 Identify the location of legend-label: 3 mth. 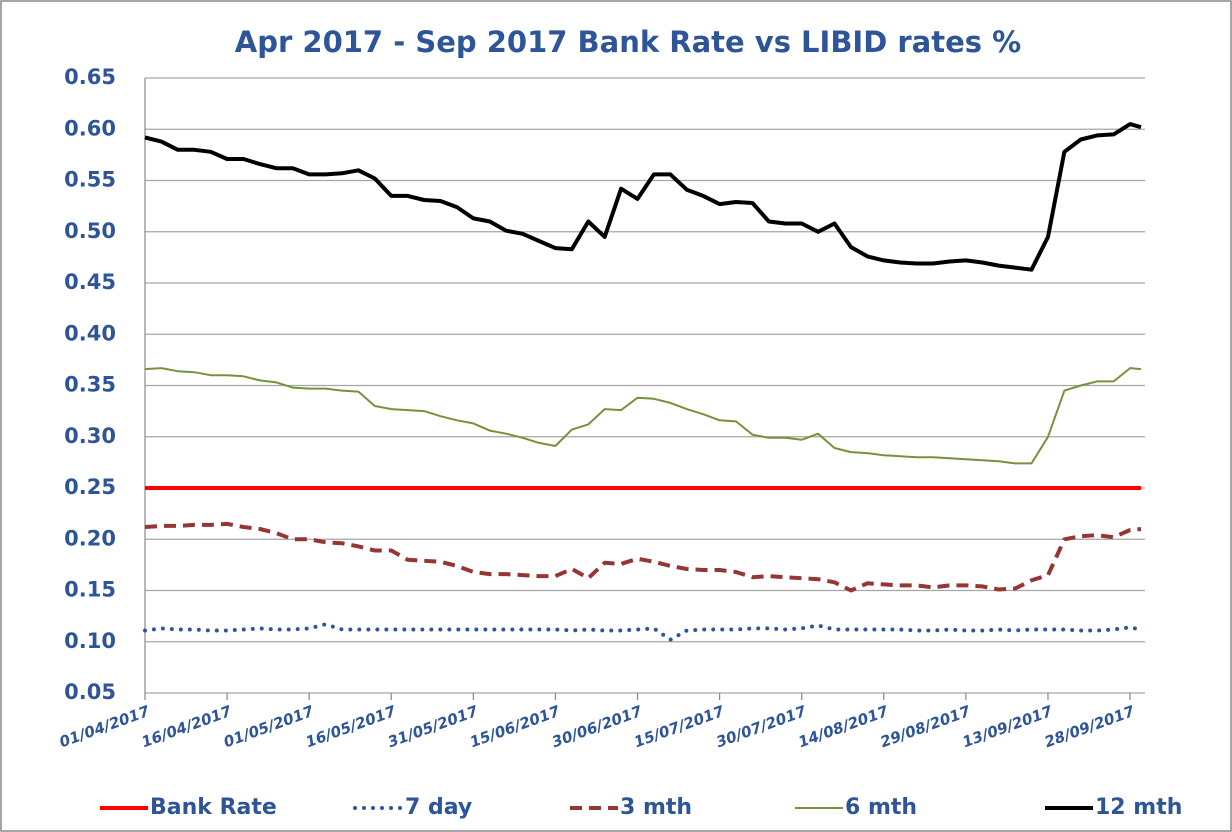
(656, 807).